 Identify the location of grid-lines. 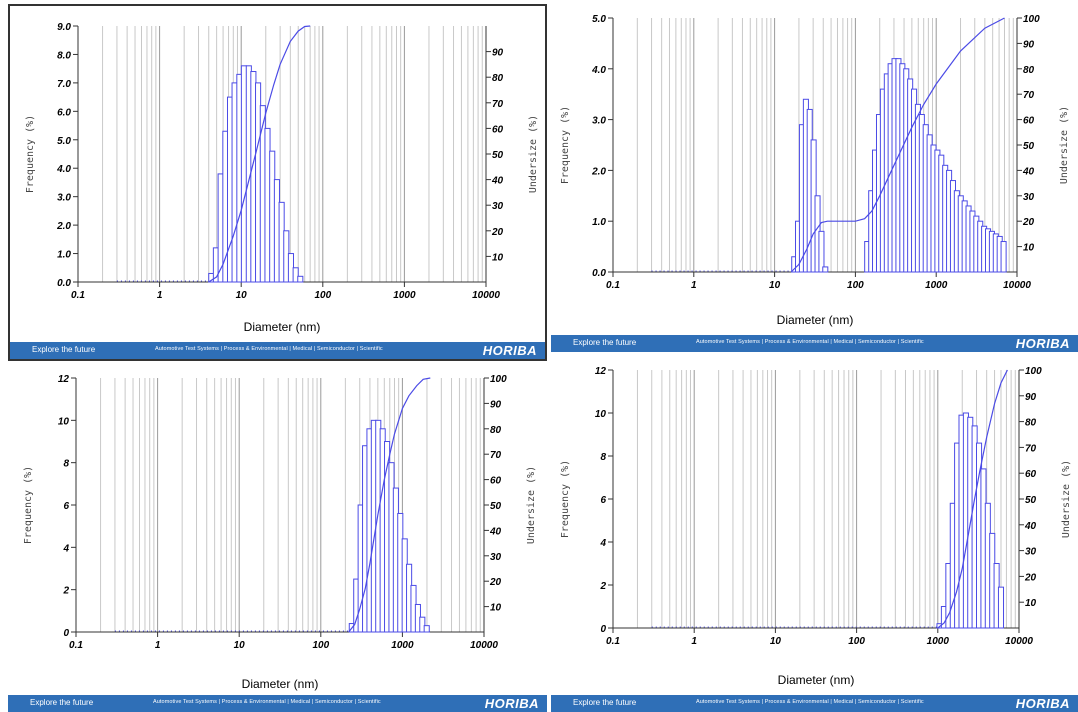
(278, 505).